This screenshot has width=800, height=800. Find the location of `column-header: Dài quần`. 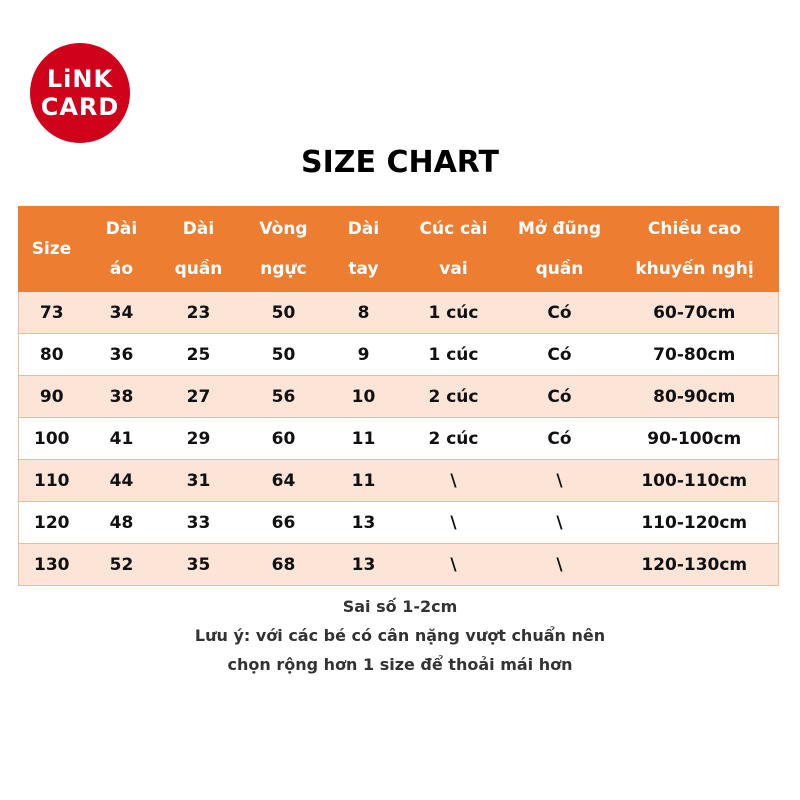

column-header: Dài quần is located at coordinates (198, 249).